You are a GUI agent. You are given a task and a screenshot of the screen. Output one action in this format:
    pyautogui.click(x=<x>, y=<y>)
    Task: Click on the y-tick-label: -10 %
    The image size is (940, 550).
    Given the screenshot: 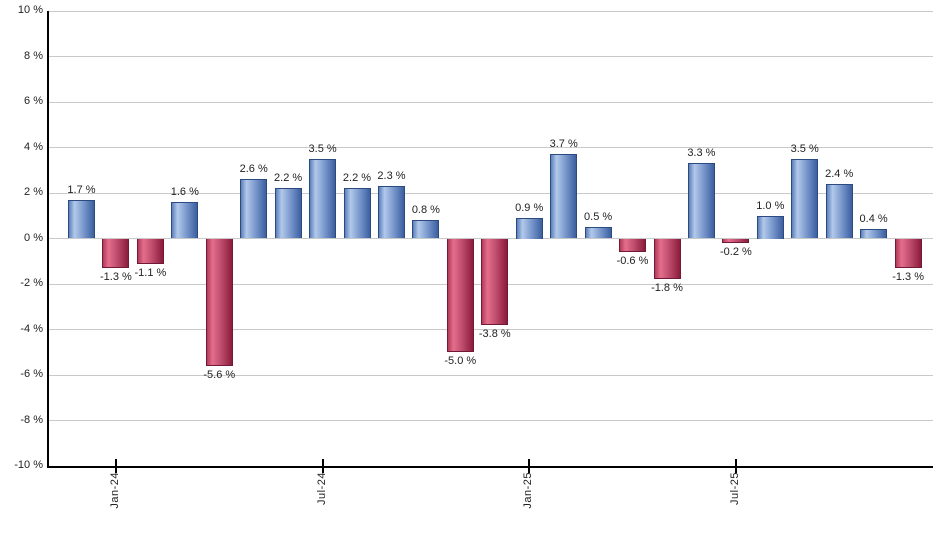 What is the action you would take?
    pyautogui.click(x=28, y=465)
    